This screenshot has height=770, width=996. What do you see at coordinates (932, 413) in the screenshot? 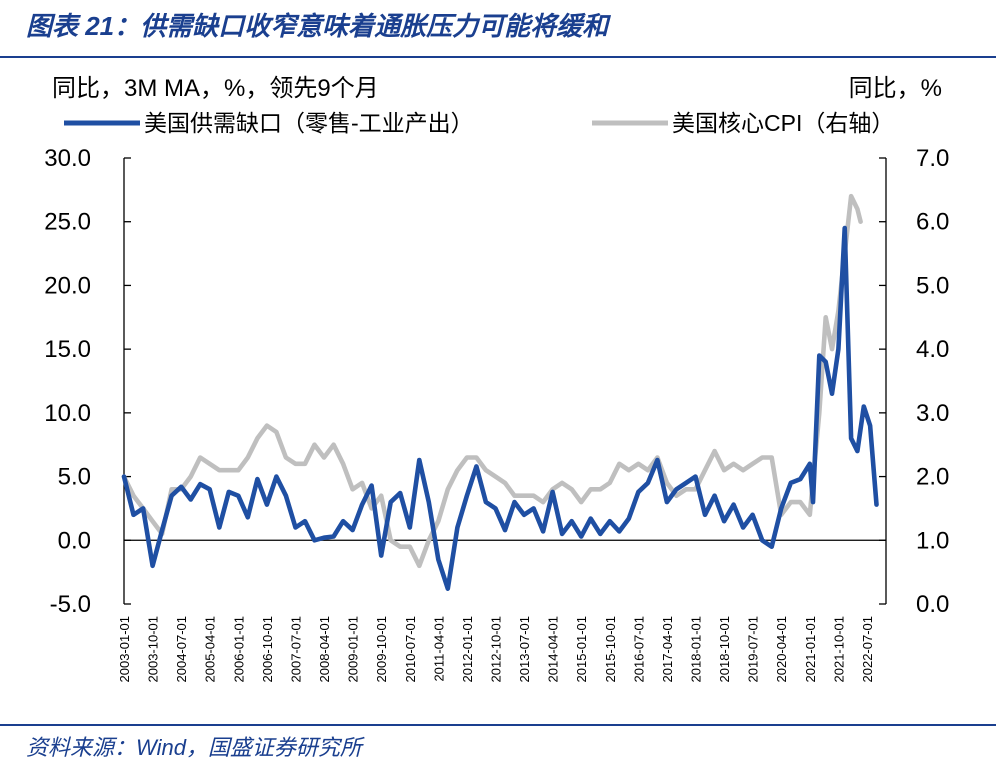
I see `right-tick-label: 3.0` at bounding box center [932, 413].